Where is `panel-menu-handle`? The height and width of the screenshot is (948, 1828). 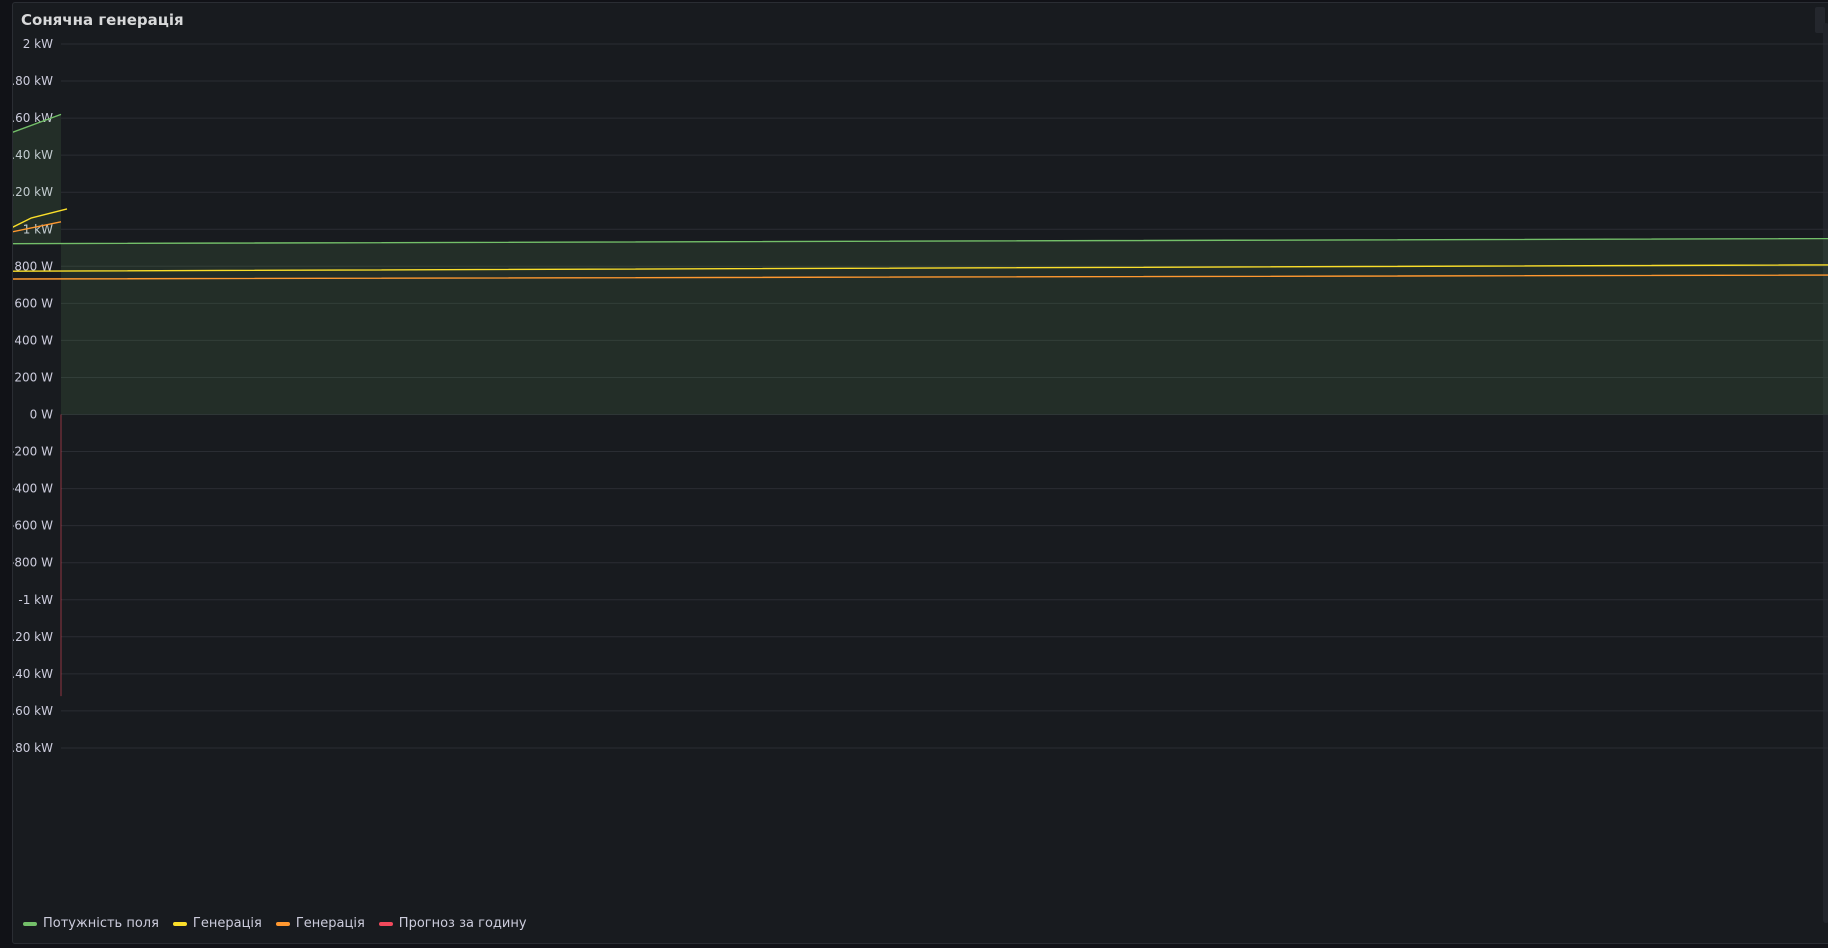 panel-menu-handle is located at coordinates (1820, 20).